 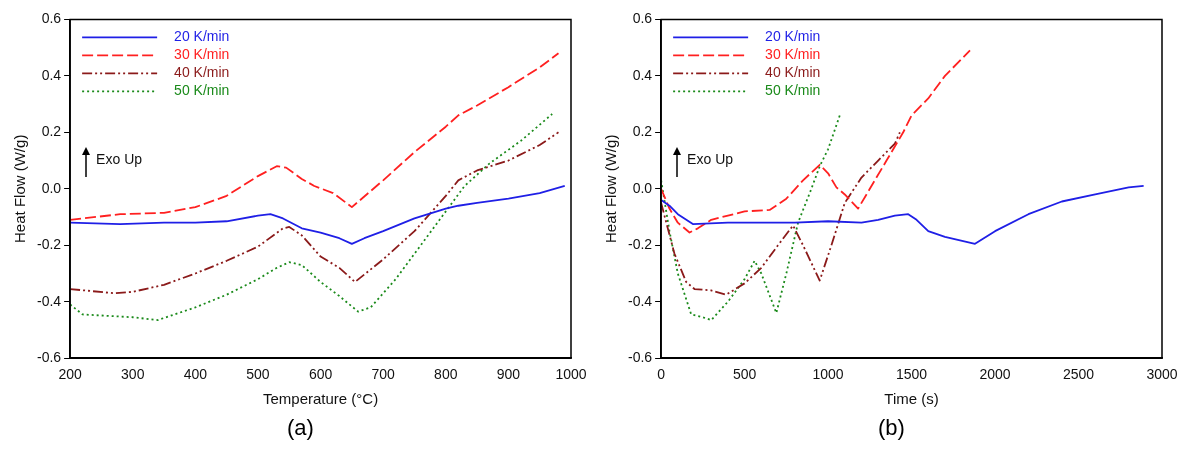 What do you see at coordinates (383, 374) in the screenshot?
I see `x-tick-label: 700` at bounding box center [383, 374].